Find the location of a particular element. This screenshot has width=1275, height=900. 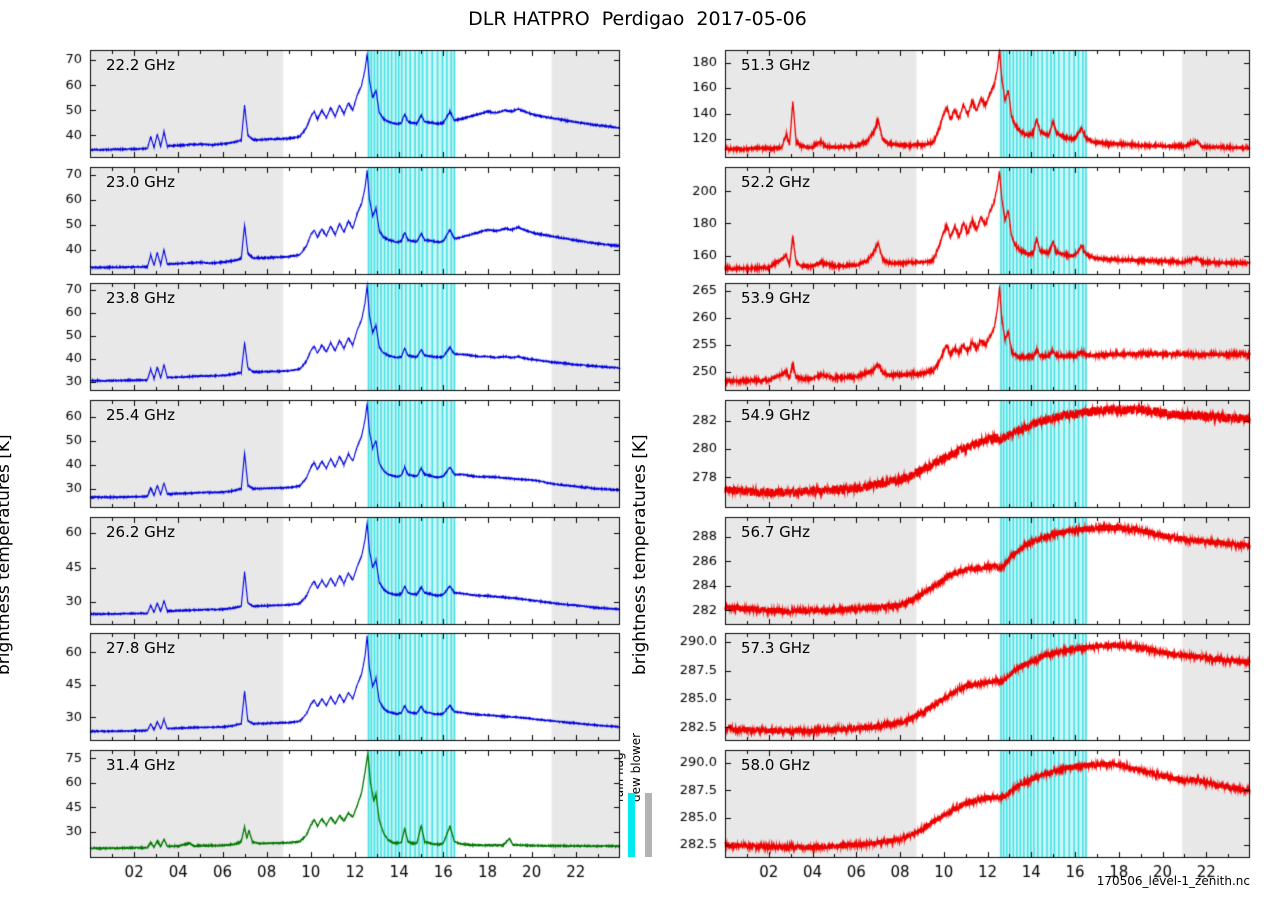

channel-label-23.8-ghz: 23.8 GHz is located at coordinates (140, 298).